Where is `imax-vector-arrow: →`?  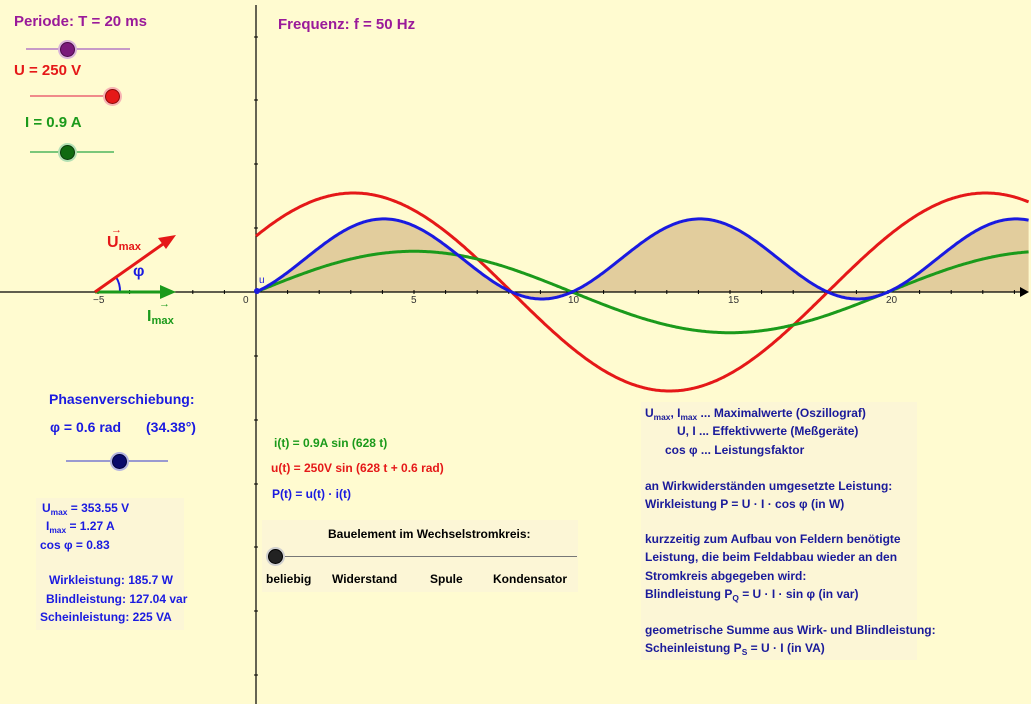 imax-vector-arrow: → is located at coordinates (164, 304).